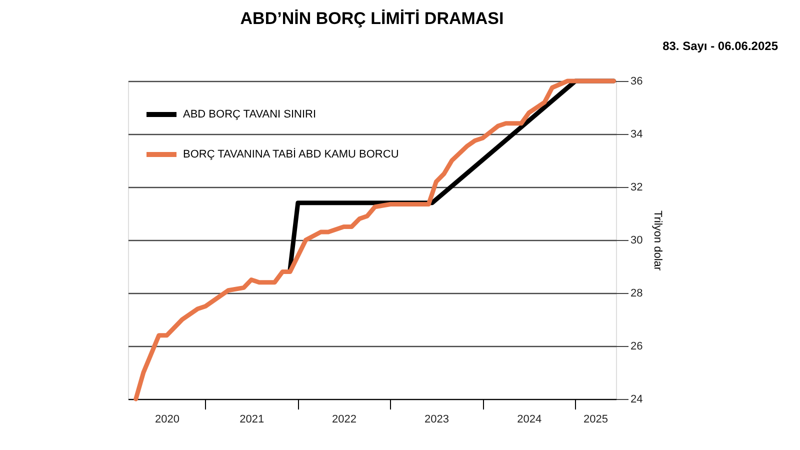  I want to click on y-tick-label: 36, so click(636, 82).